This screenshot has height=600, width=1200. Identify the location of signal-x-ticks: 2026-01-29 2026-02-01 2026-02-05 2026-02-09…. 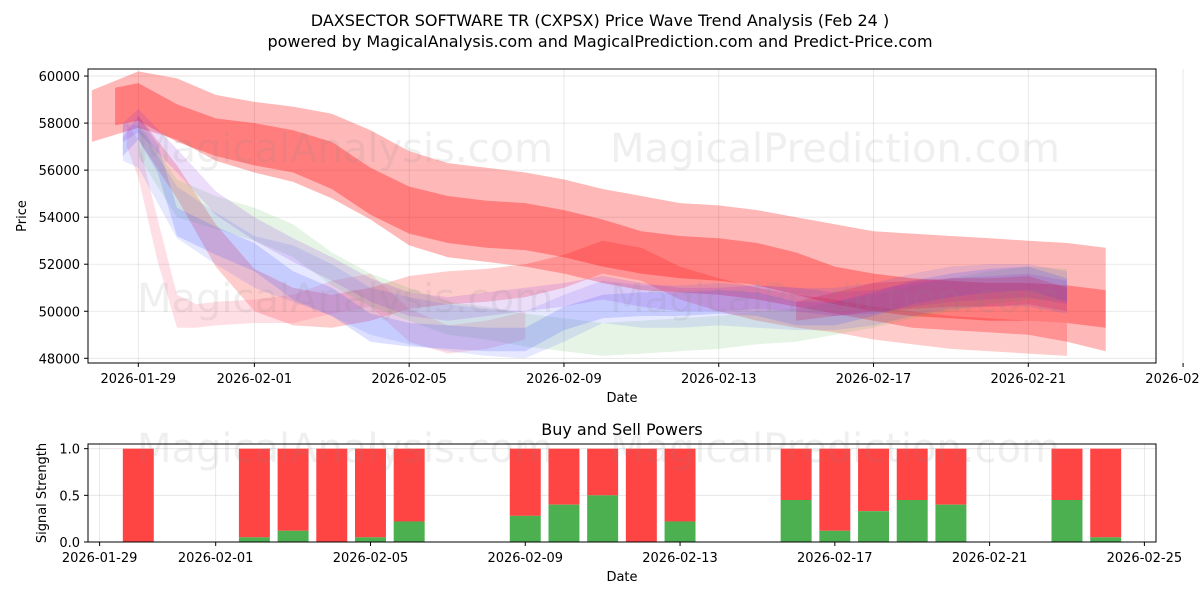
(622, 554).